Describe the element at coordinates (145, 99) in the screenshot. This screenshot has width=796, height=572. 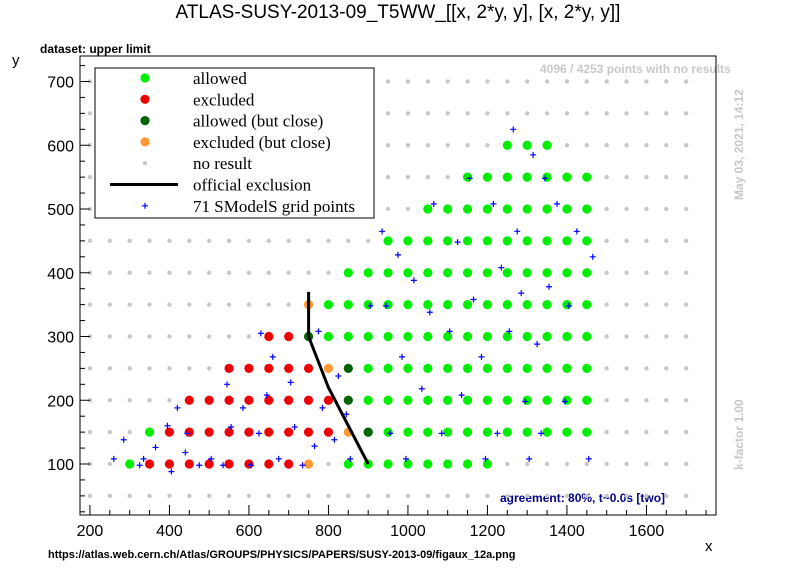
I see `legend-marker` at that location.